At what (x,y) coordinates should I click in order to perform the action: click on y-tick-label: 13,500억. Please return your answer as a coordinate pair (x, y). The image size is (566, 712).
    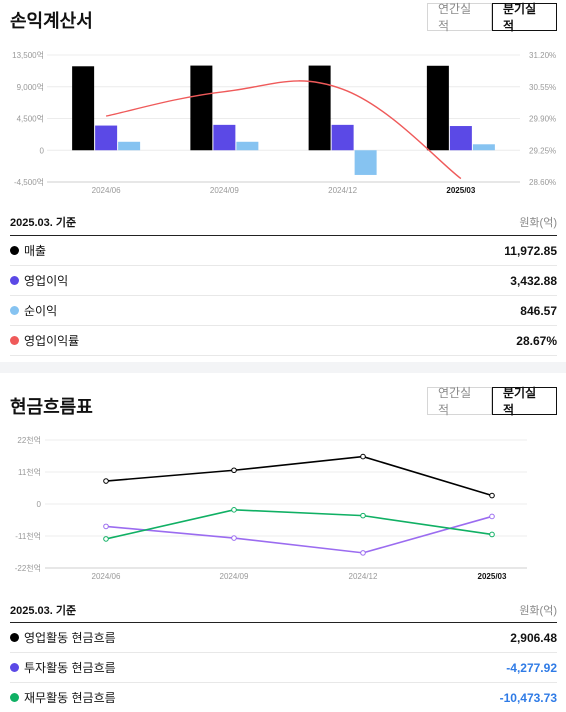
    Looking at the image, I should click on (28, 55).